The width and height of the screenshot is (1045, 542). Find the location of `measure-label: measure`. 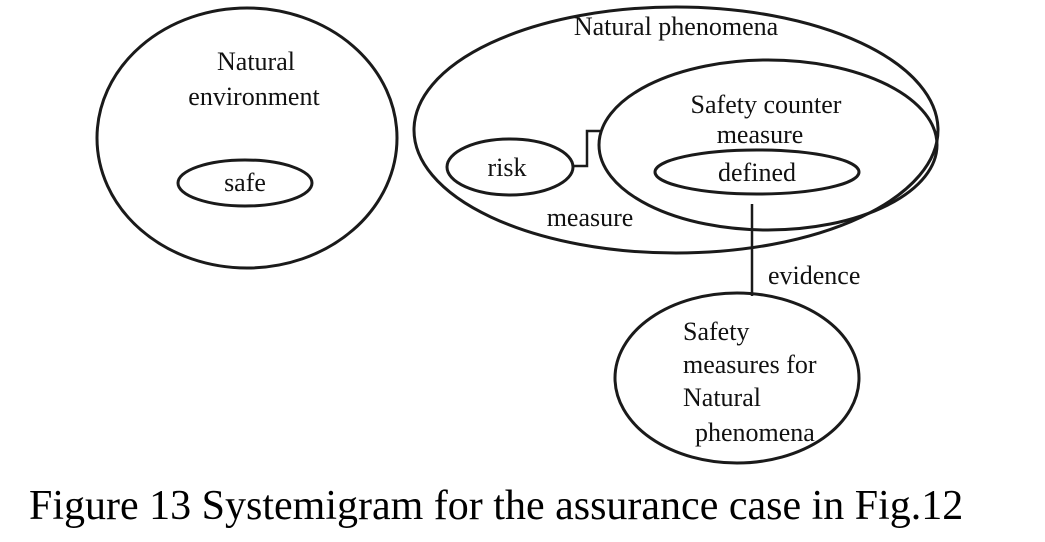

measure-label: measure is located at coordinates (590, 217).